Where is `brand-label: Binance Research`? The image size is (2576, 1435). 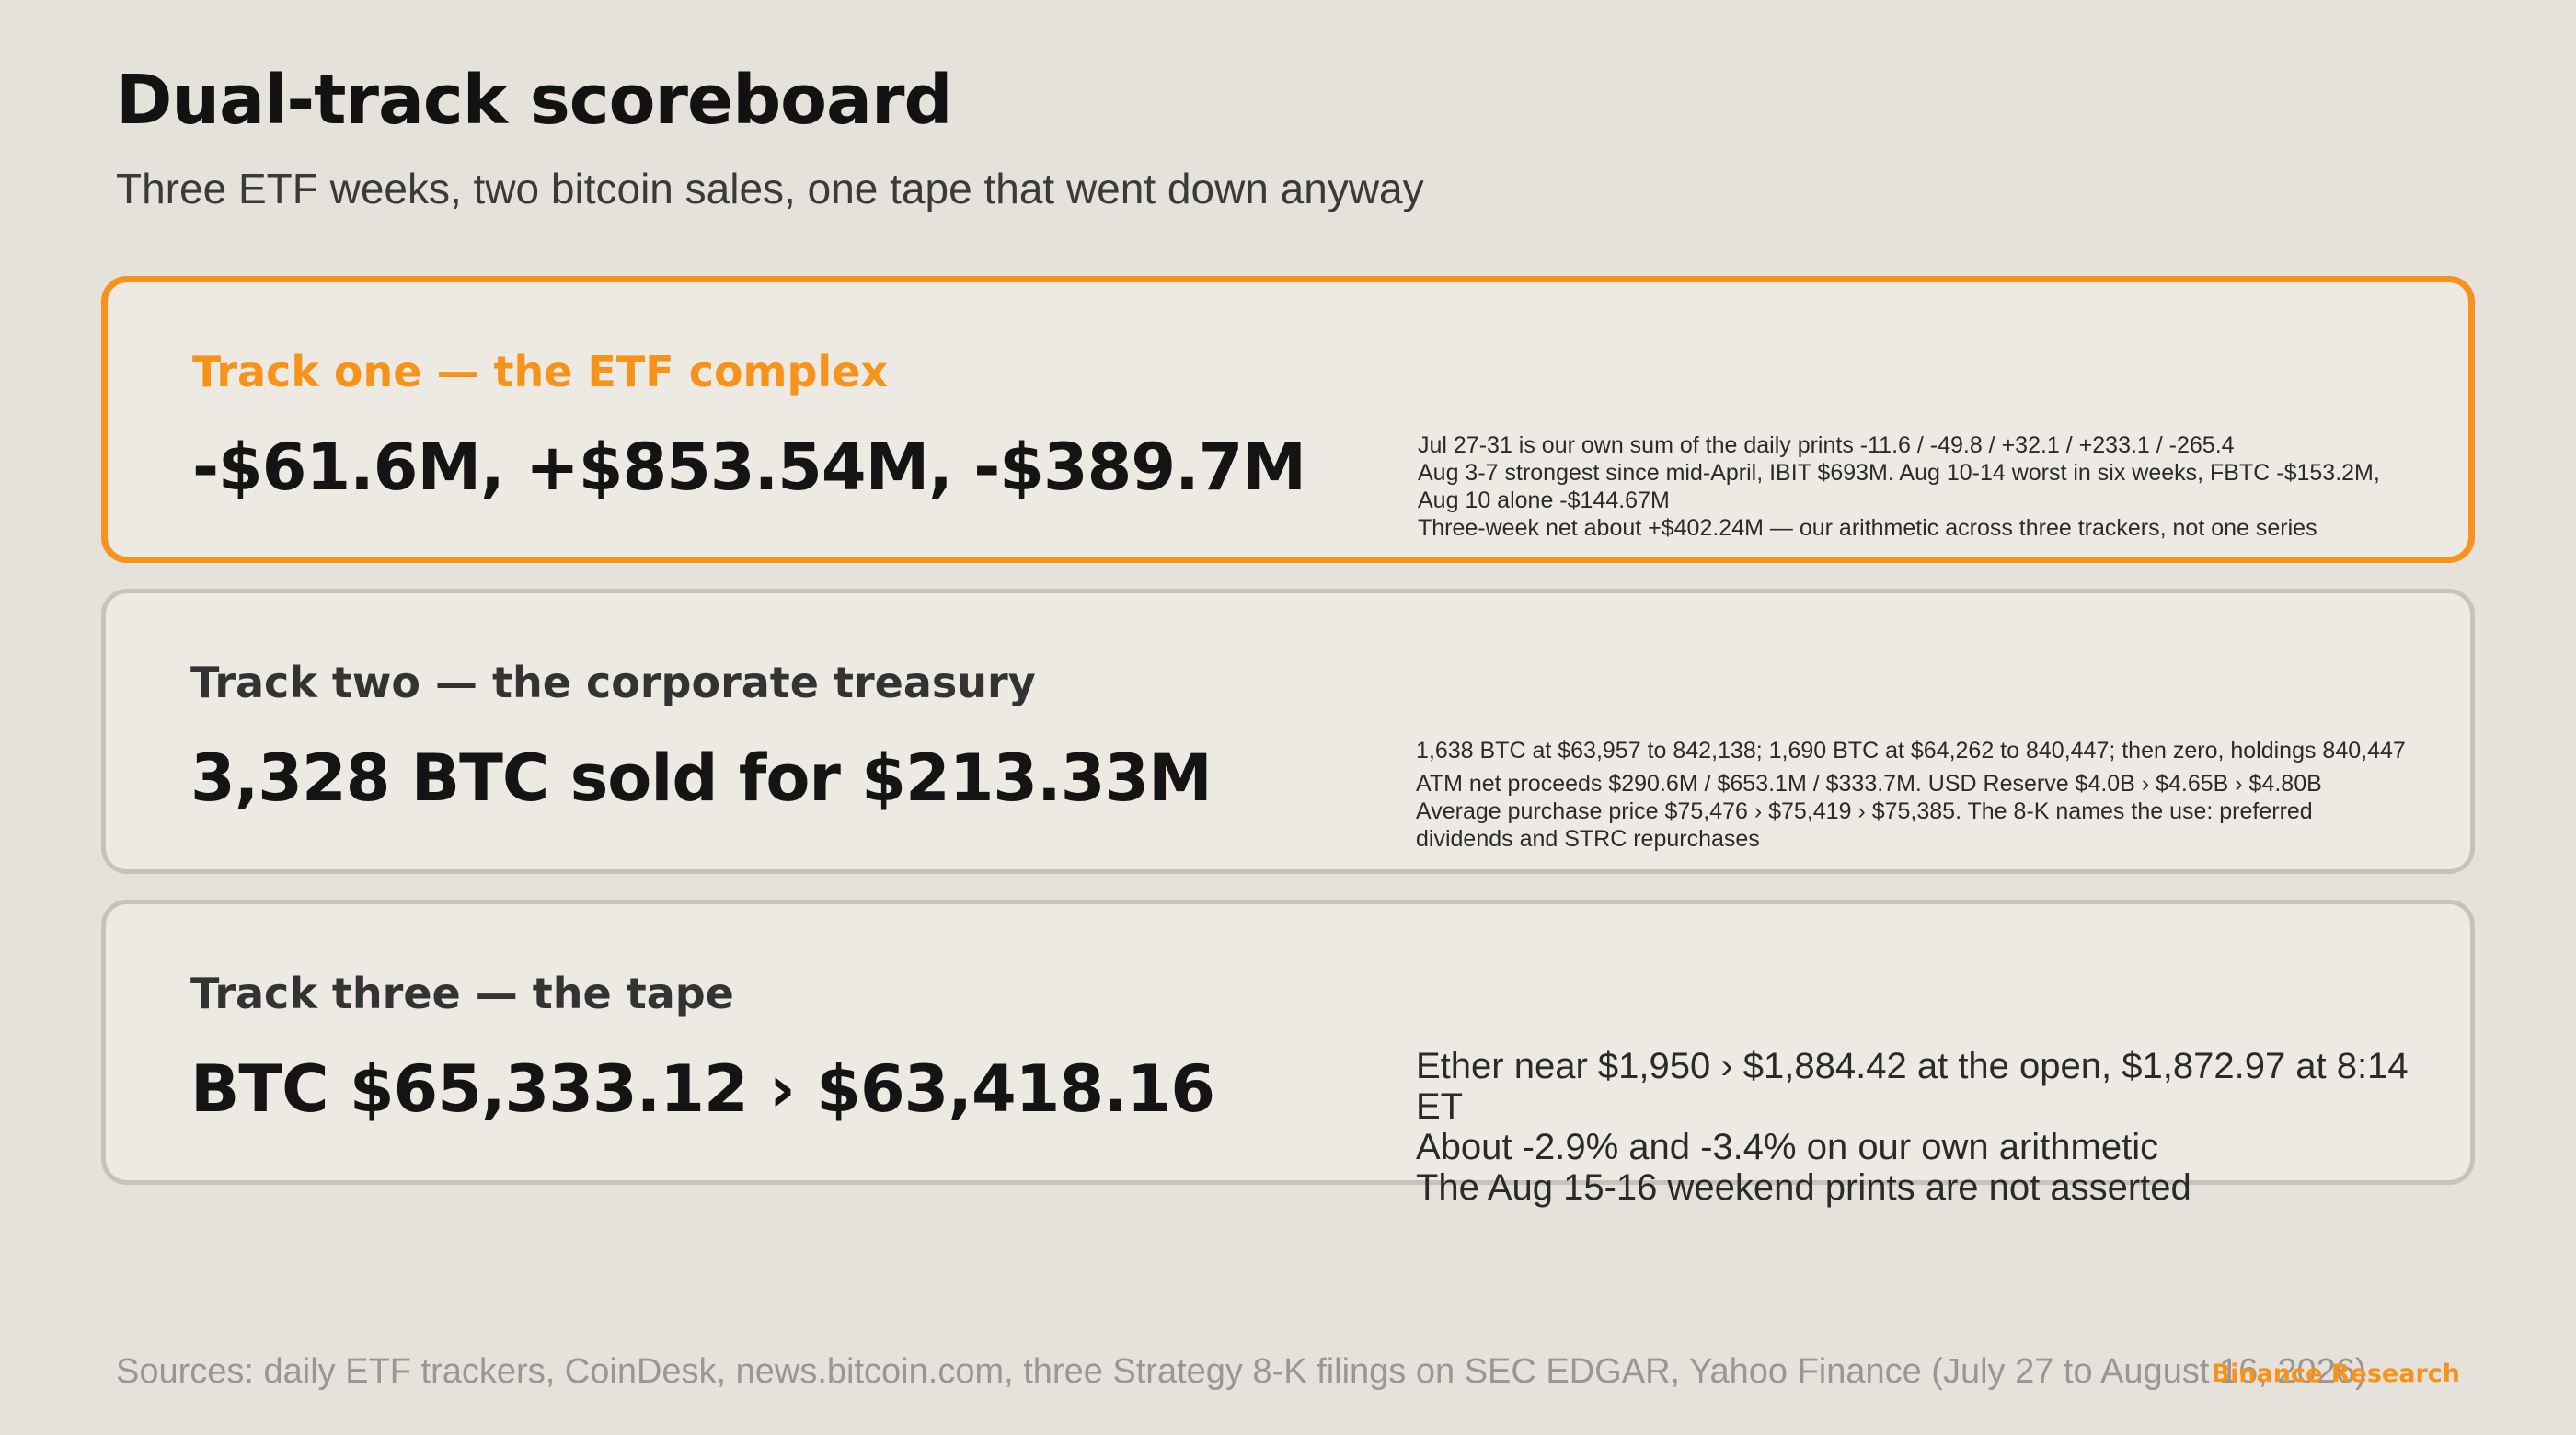
brand-label: Binance Research is located at coordinates (2335, 1374).